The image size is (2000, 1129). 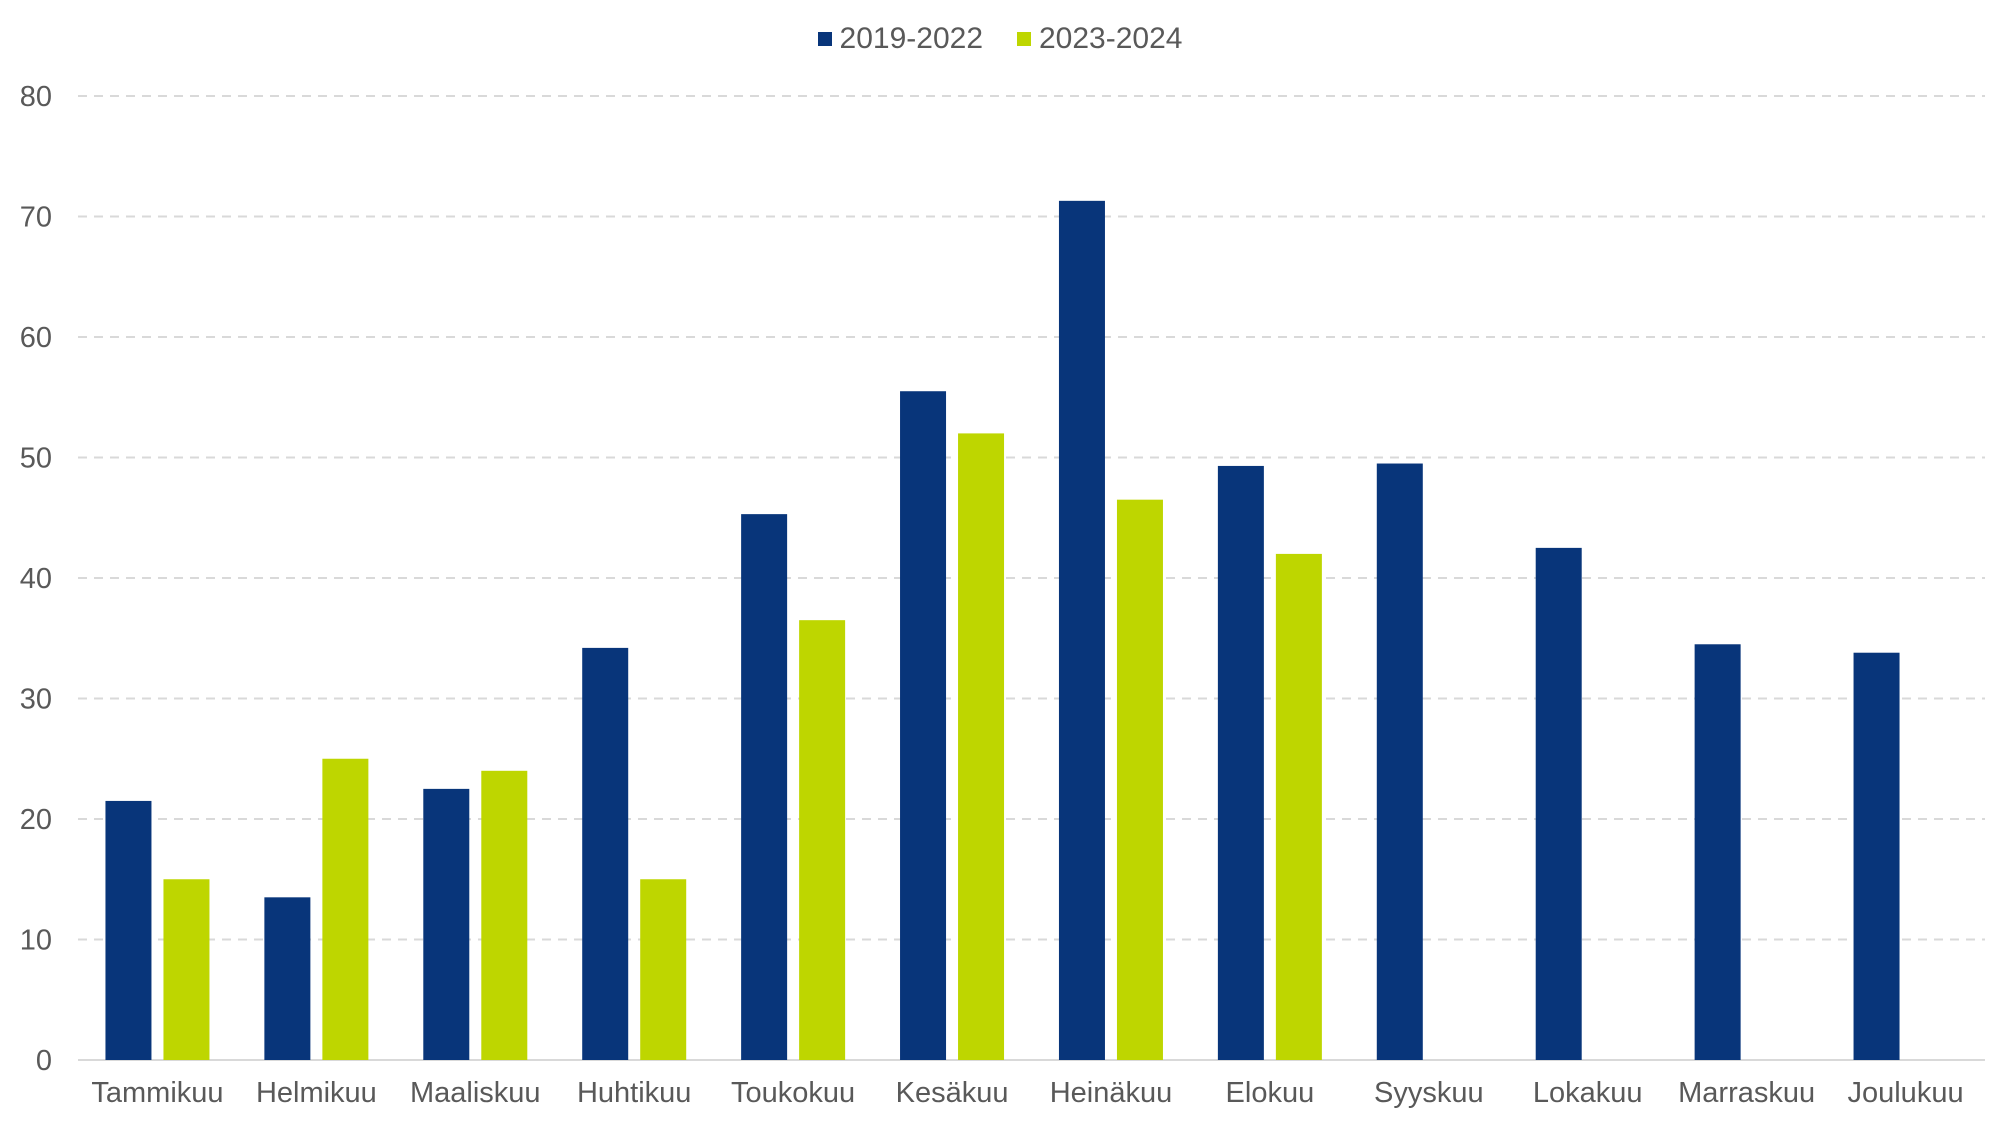 What do you see at coordinates (1000, 39) in the screenshot?
I see `legend: 2019-2022 2023-2024` at bounding box center [1000, 39].